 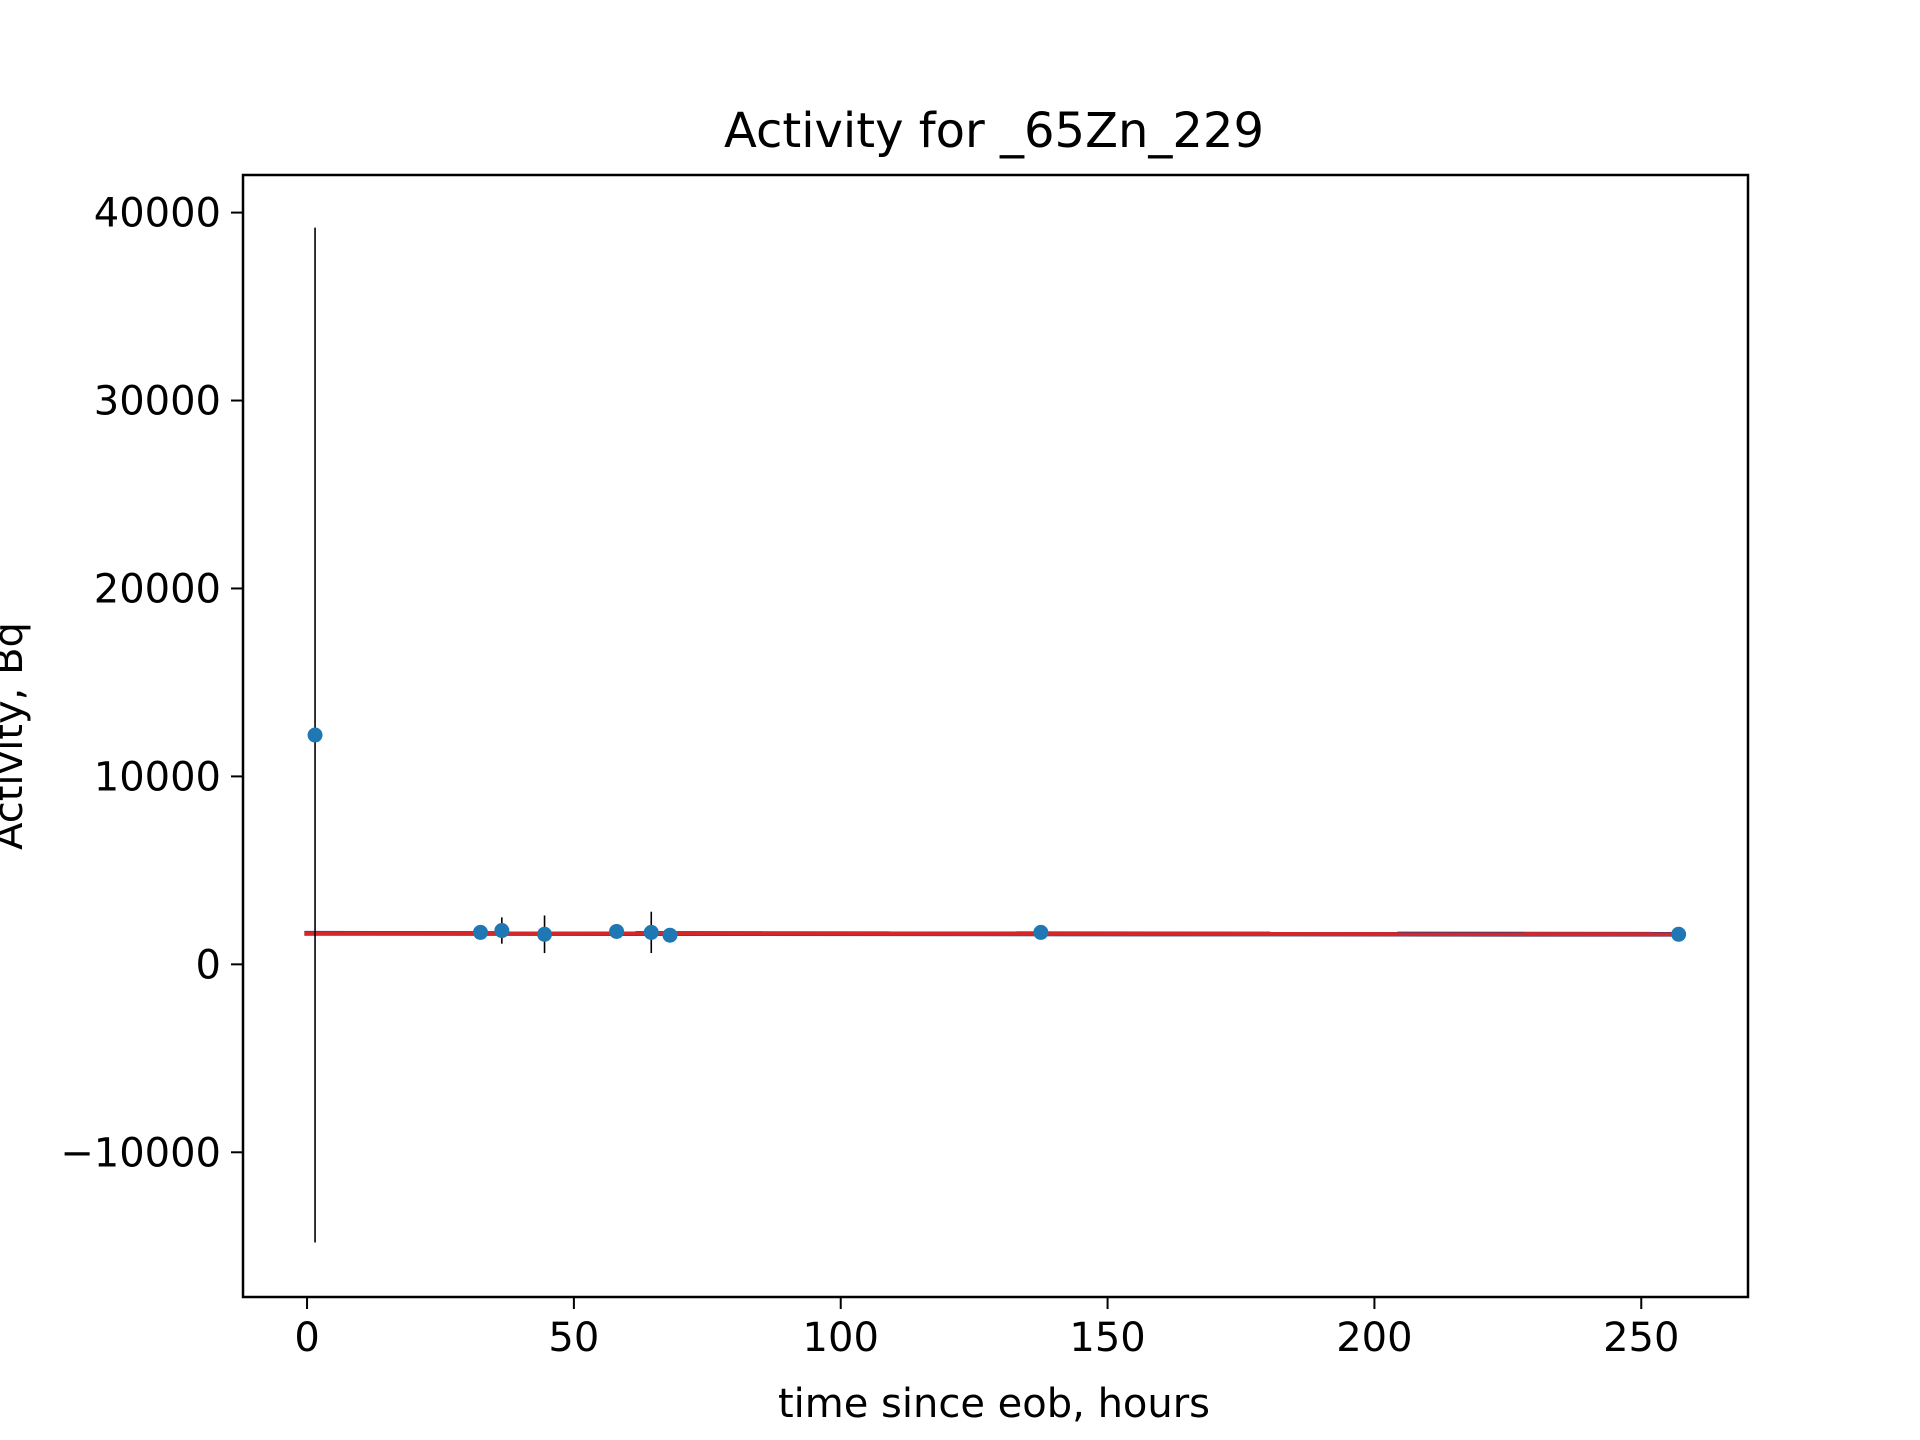 What do you see at coordinates (157, 214) in the screenshot?
I see `y-tick-label: 40000` at bounding box center [157, 214].